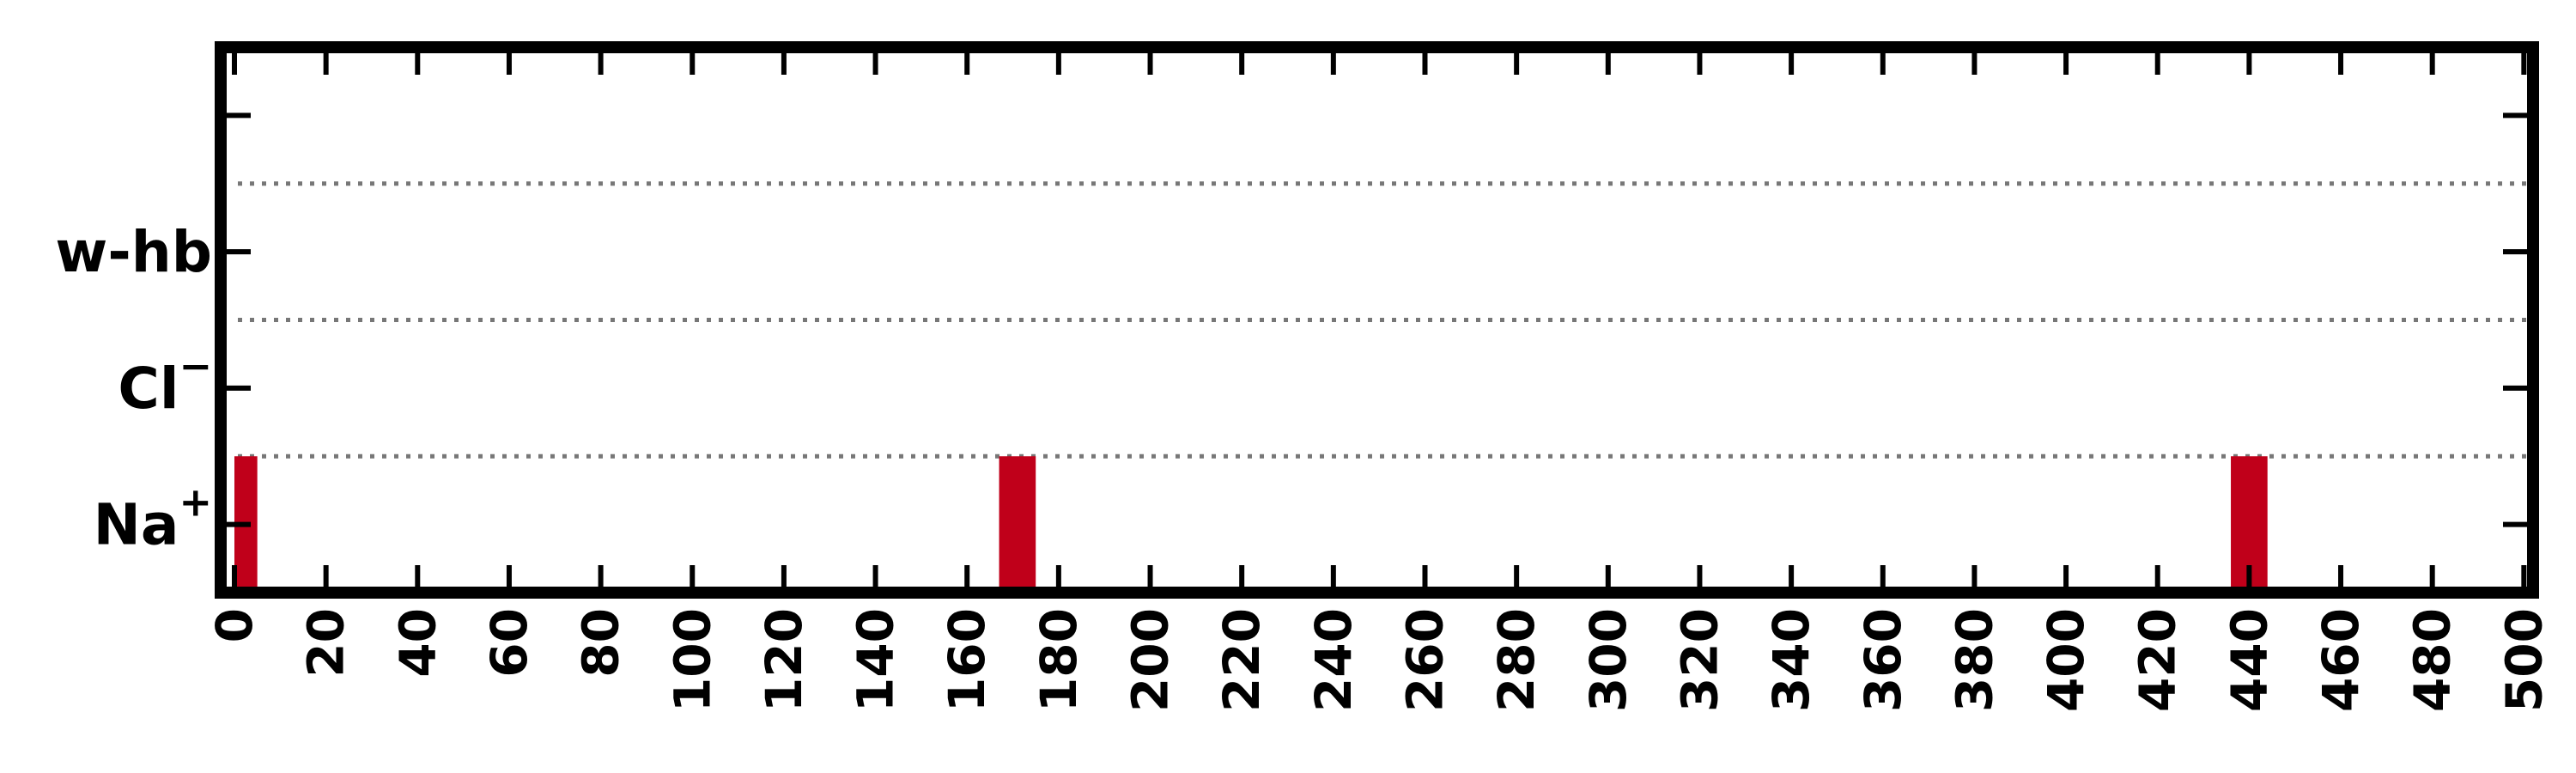 The width and height of the screenshot is (2576, 773). Describe the element at coordinates (326, 643) in the screenshot. I see `x-tick-label: 20` at that location.